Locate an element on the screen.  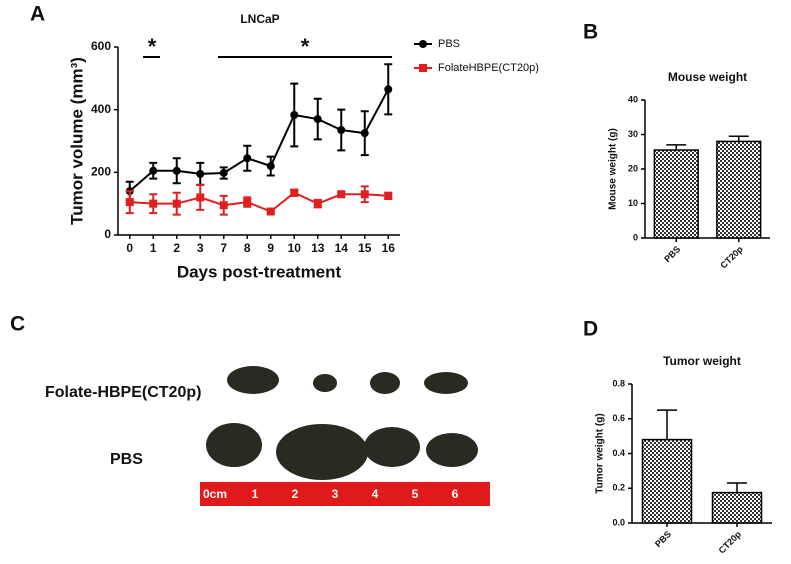
x-tick-label: 2 is located at coordinates (176, 248).